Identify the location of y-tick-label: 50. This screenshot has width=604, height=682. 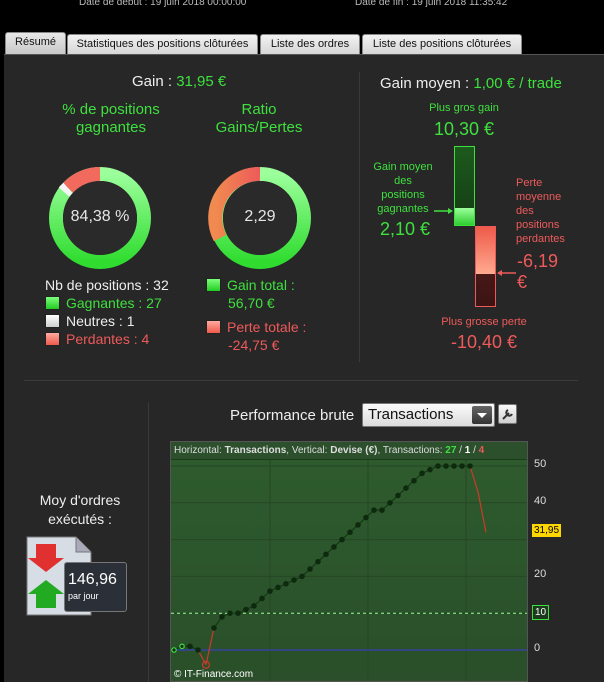
(540, 464).